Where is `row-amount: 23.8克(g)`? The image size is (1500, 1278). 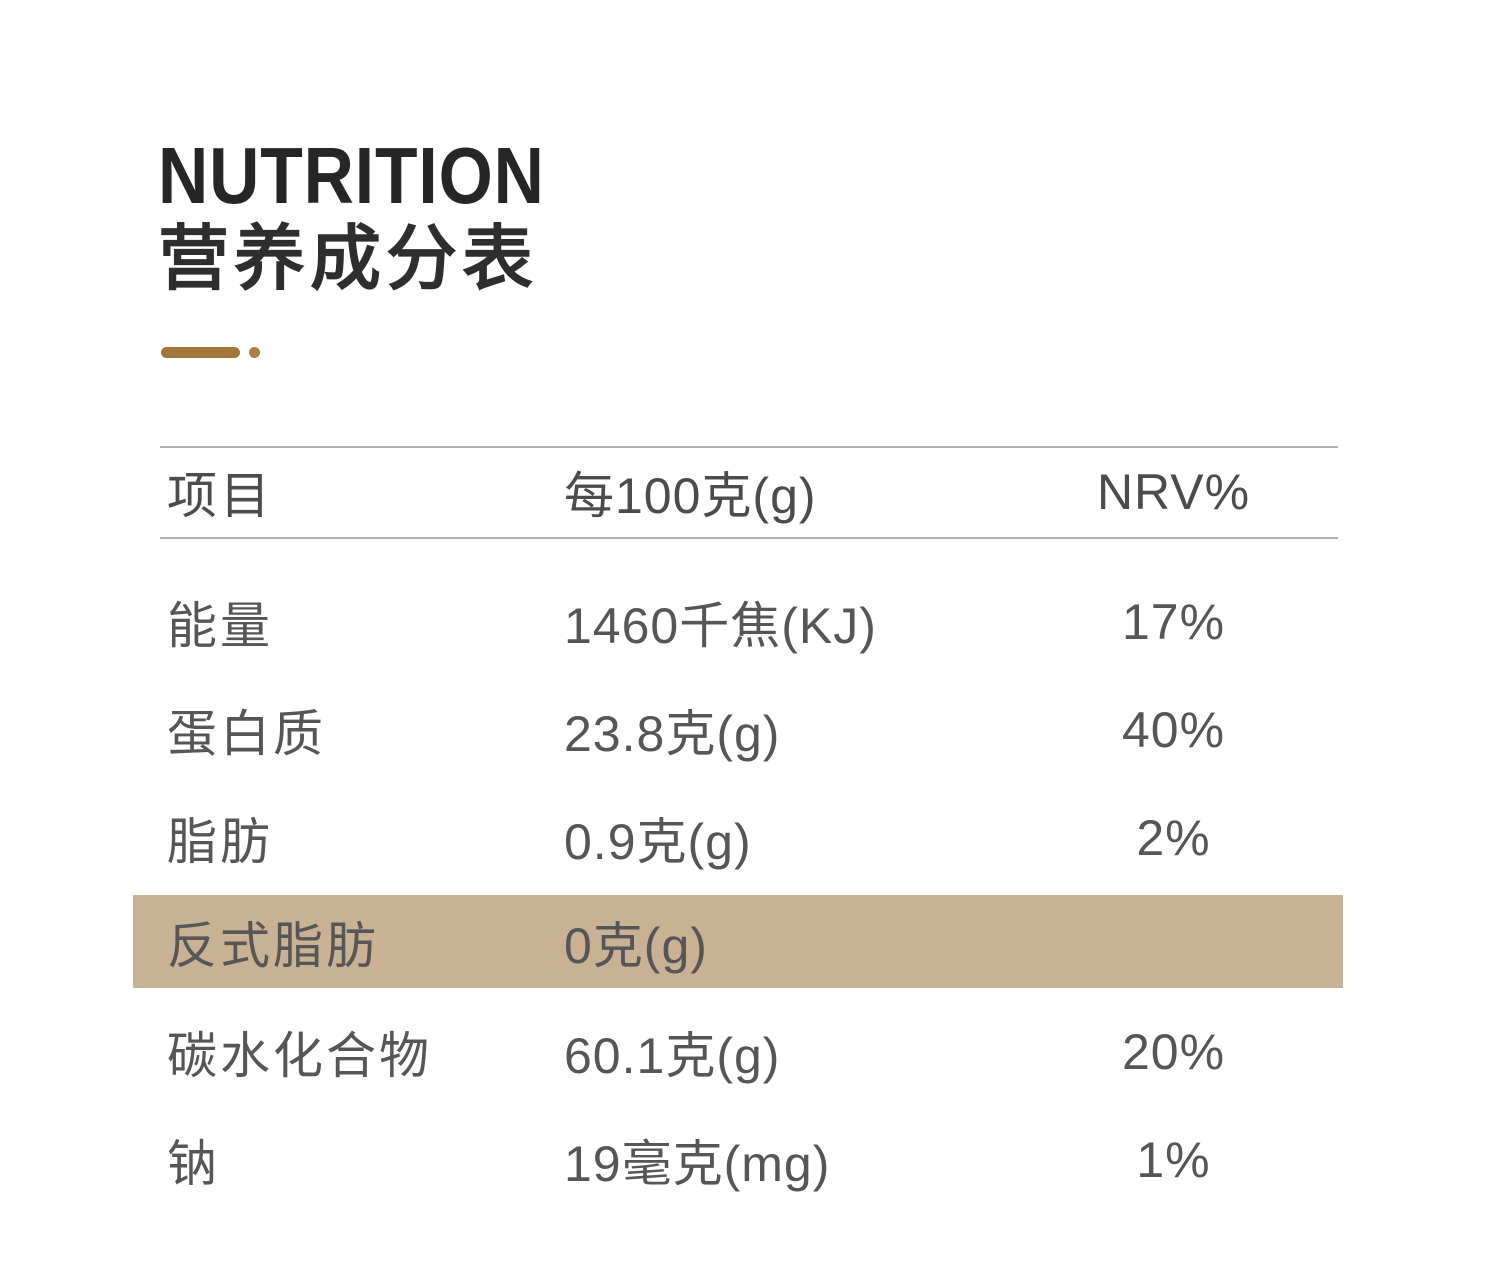
row-amount: 23.8克(g) is located at coordinates (672, 734).